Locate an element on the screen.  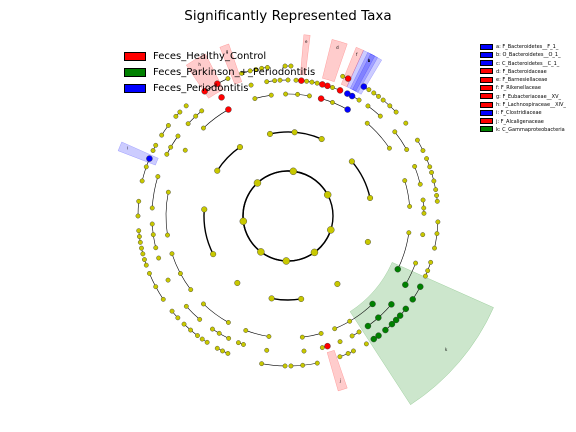
sector-b is located at coordinates (363, 72).